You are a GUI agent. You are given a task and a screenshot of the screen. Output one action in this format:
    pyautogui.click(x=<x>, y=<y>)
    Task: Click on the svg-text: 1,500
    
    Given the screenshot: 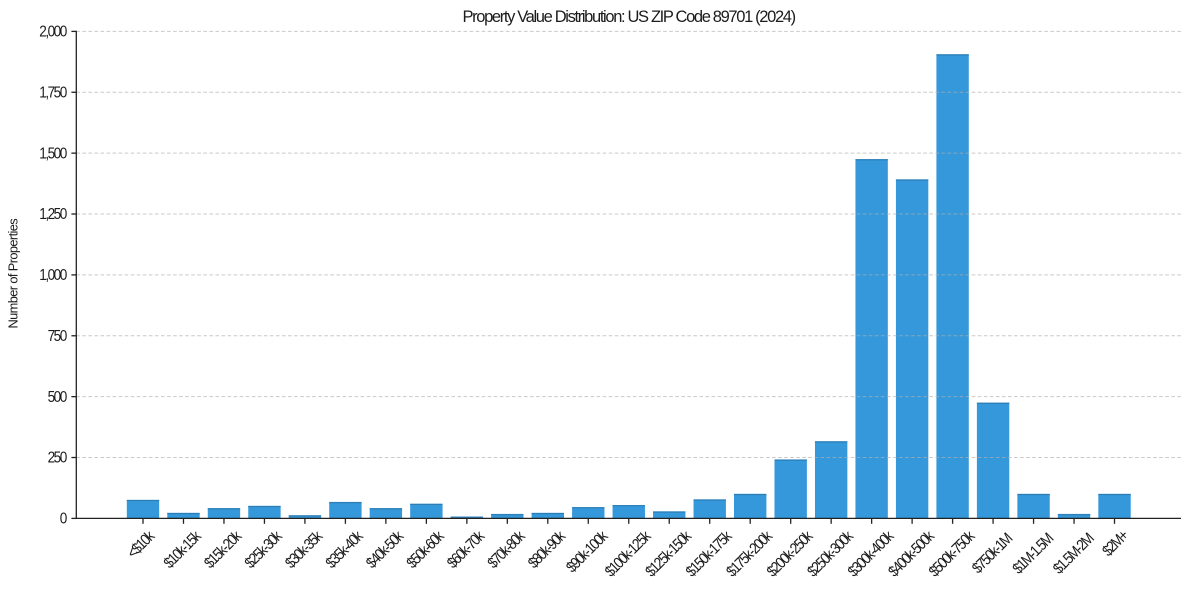 What is the action you would take?
    pyautogui.click(x=53, y=154)
    